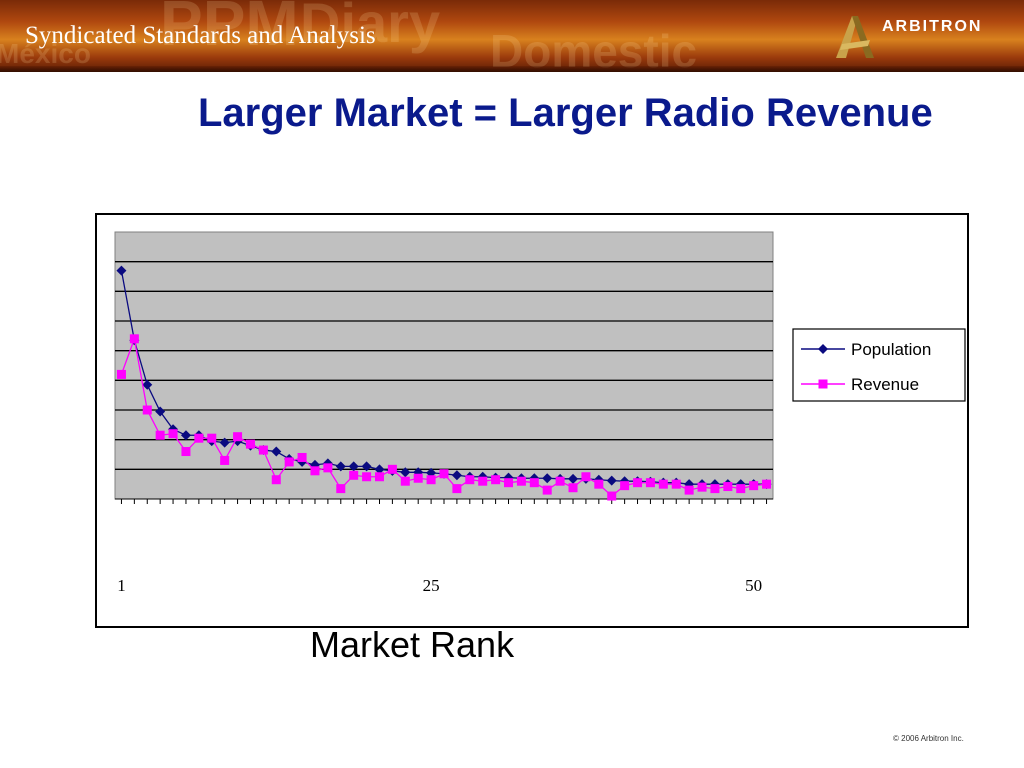 Image resolution: width=1024 pixels, height=768 pixels. I want to click on watermark-word: Domestic, so click(594, 48).